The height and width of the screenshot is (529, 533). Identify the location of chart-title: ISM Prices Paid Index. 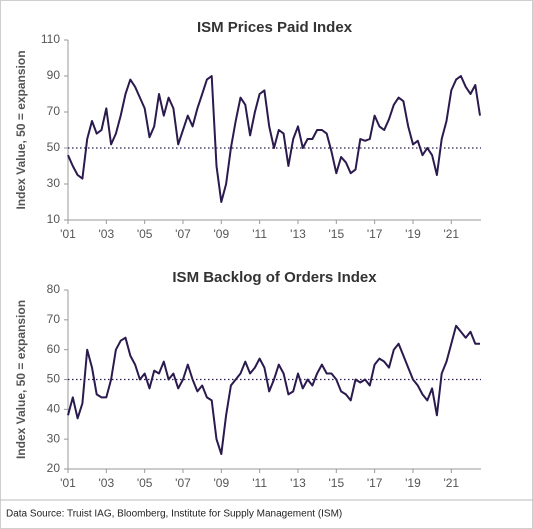
(275, 27).